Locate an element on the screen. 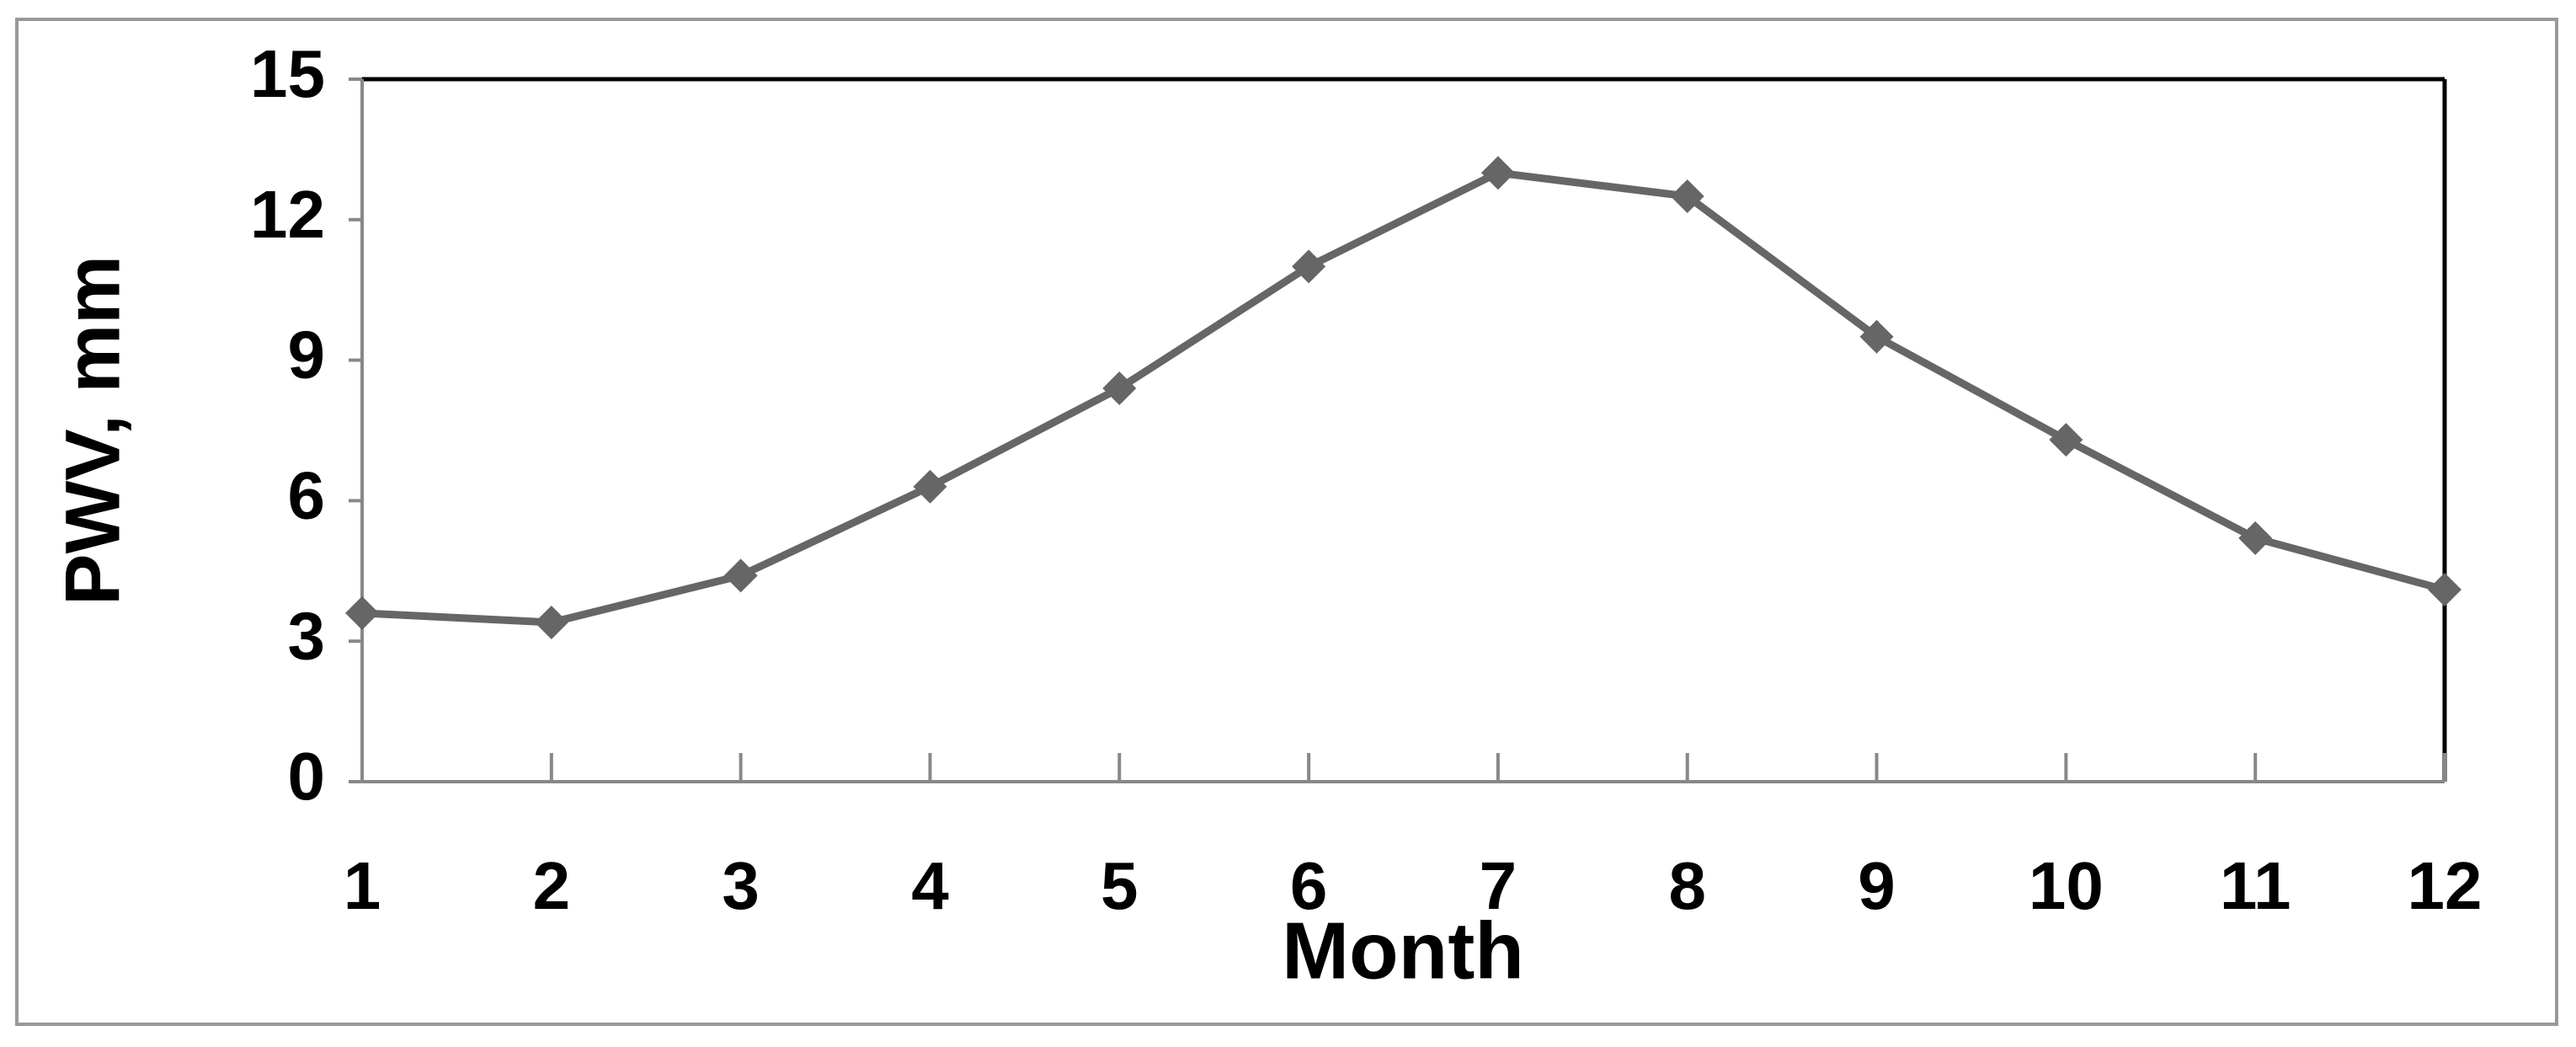  x-tick-label: 3 is located at coordinates (741, 885).